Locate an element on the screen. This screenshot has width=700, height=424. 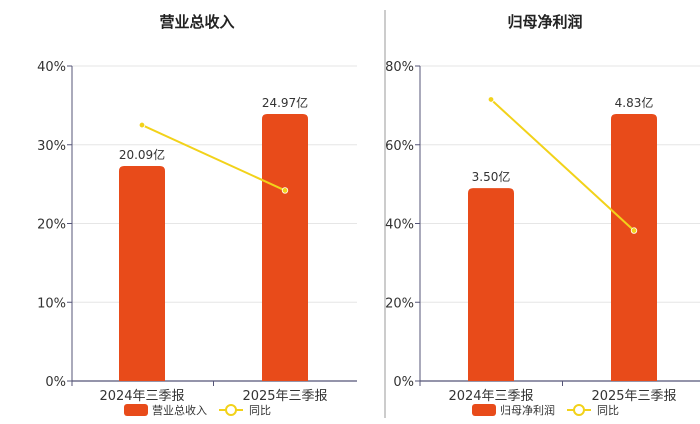
bar-data-label: 20.09亿 is located at coordinates (142, 154).